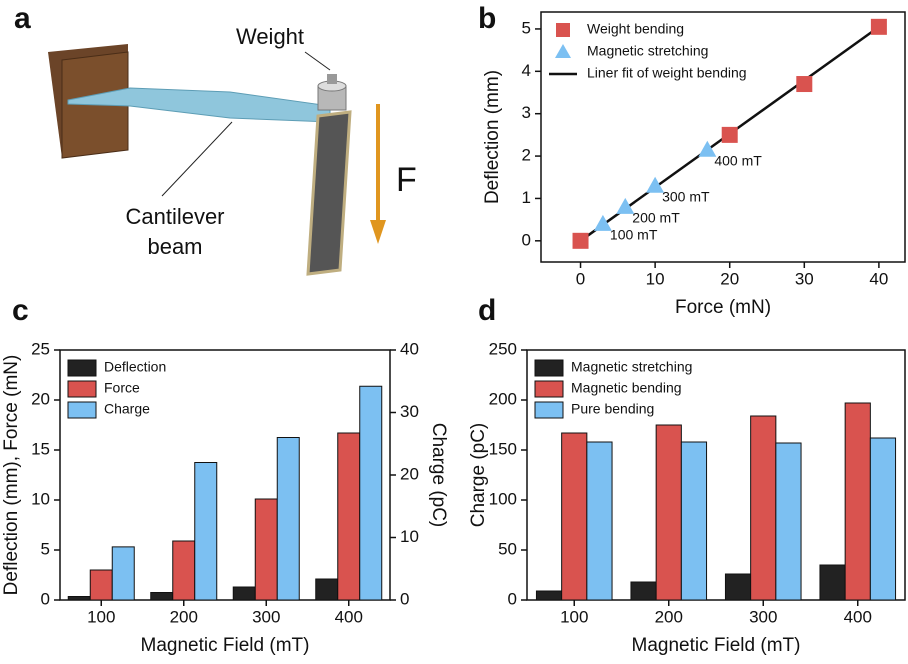 The height and width of the screenshot is (664, 908). I want to click on legend-label: Weight bending, so click(635, 29).